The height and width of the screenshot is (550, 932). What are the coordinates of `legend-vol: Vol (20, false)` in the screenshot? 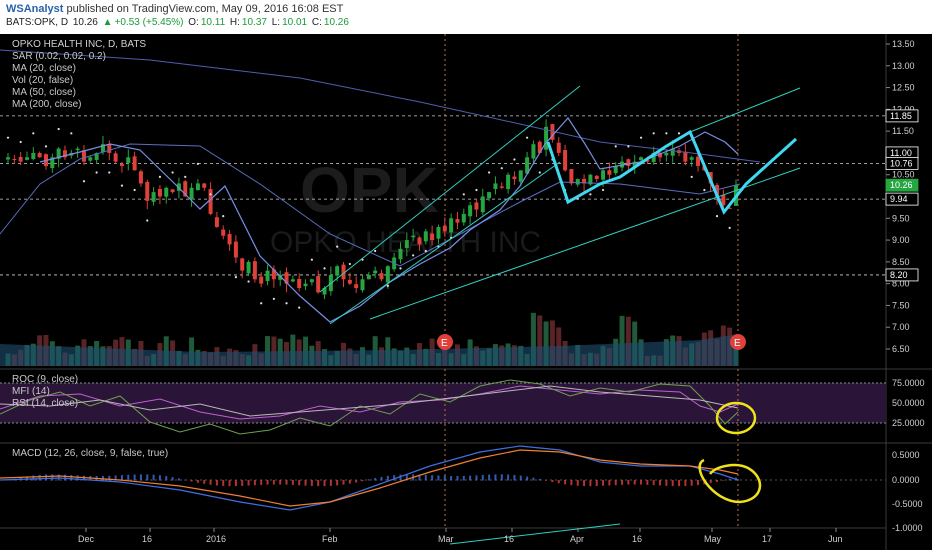 It's located at (42, 80).